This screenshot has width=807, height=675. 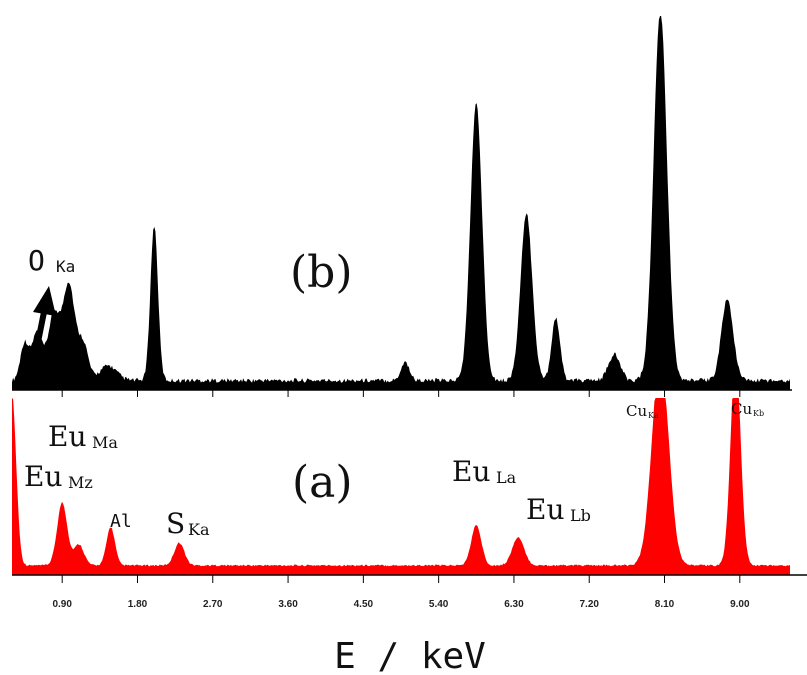 I want to click on annotation-al: Al, so click(x=121, y=521).